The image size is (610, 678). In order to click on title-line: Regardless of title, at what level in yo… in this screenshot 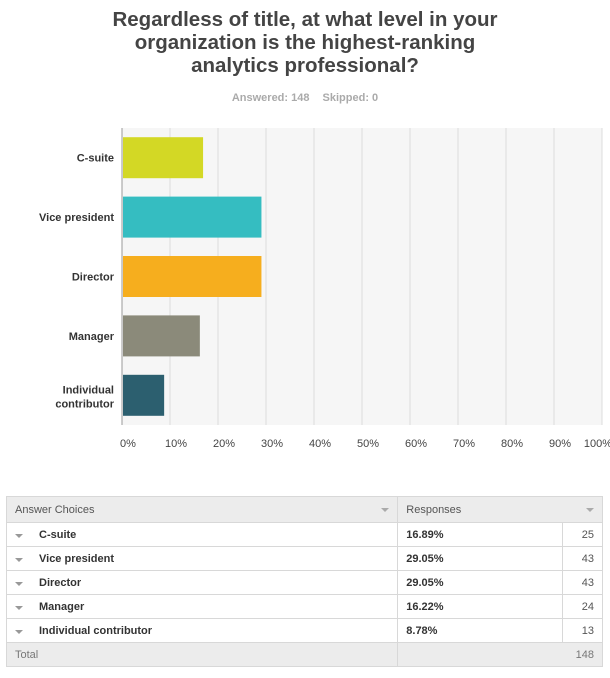, I will do `click(305, 19)`.